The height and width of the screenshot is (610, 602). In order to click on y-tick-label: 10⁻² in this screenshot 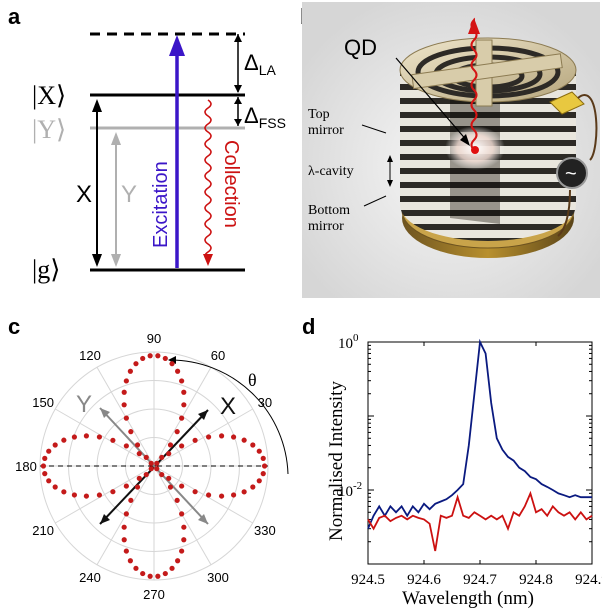, I will do `click(350, 490)`.